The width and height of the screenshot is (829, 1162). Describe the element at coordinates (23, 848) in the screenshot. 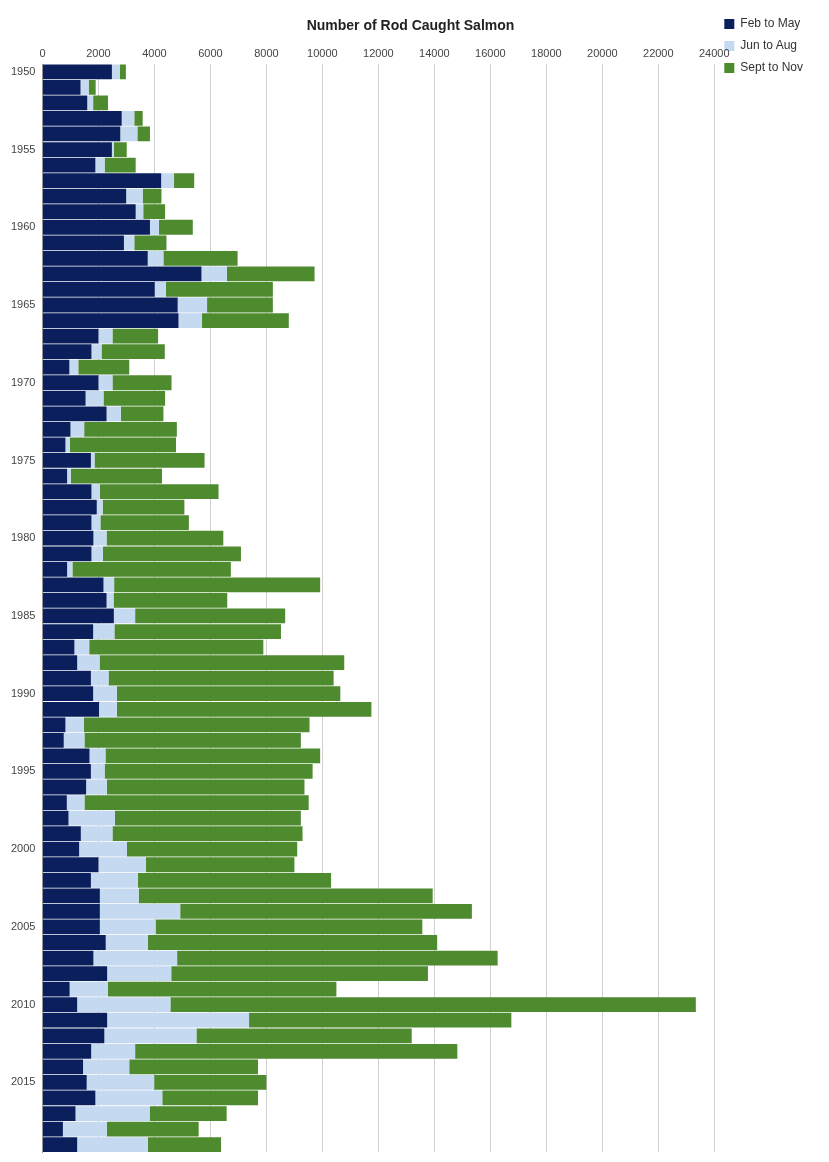

I see `y-tick-label: 2000` at that location.